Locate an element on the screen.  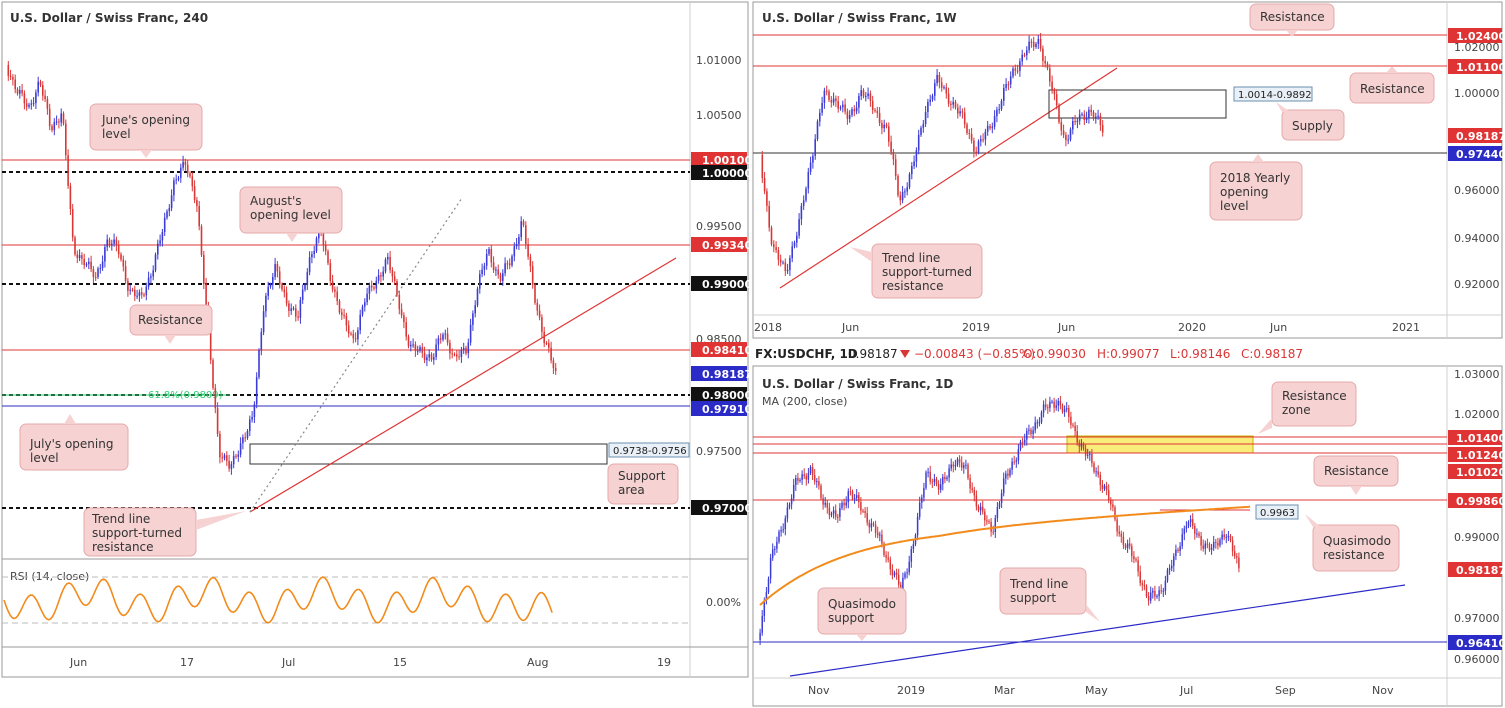
h4-title: U.S. Dollar / Swiss Franc, 240 is located at coordinates (109, 18).